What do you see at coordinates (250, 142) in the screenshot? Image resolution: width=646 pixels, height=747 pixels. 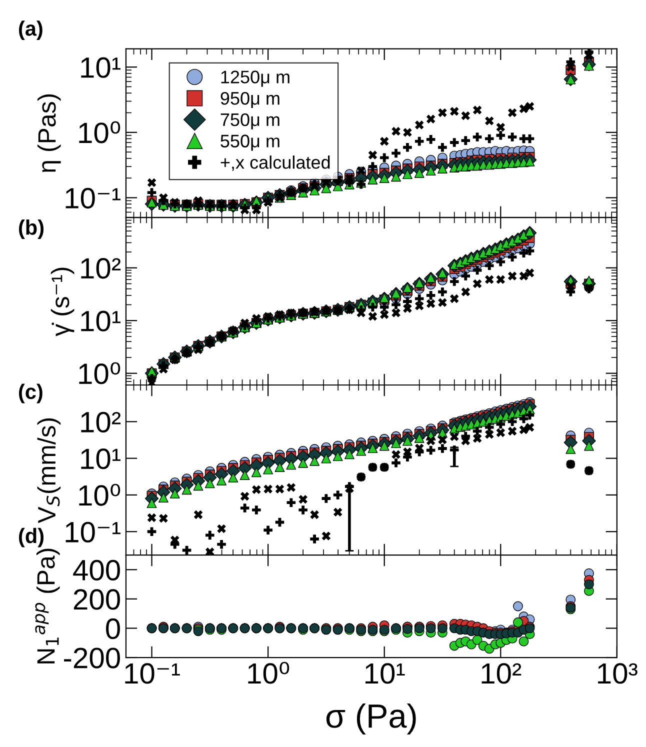 I see `legend-label: 550μ m` at bounding box center [250, 142].